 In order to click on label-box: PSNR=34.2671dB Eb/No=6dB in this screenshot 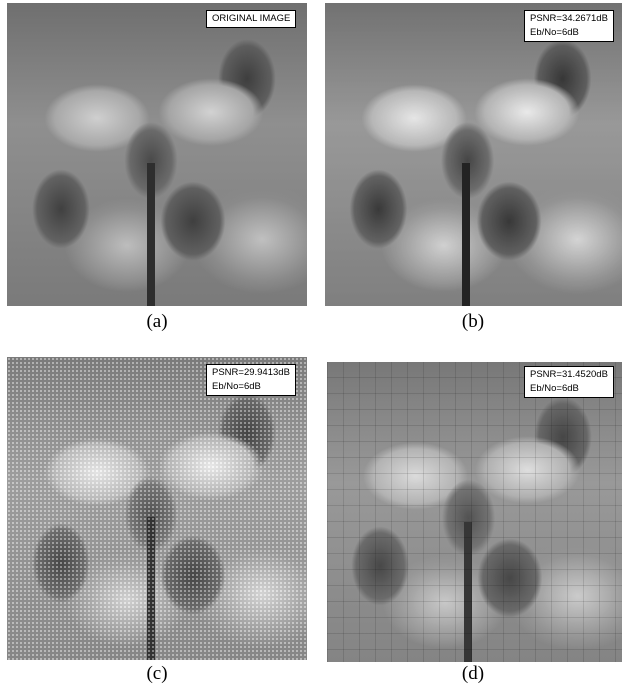, I will do `click(569, 26)`.